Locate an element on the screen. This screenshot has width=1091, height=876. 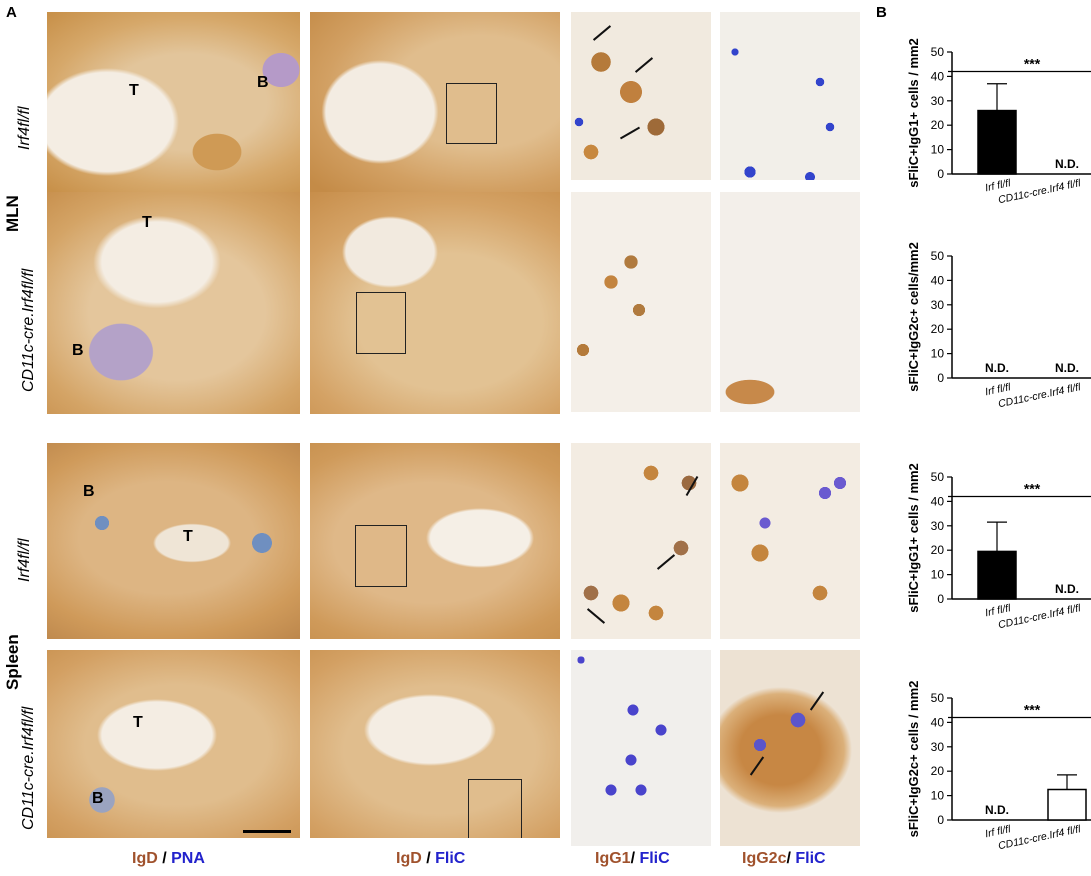
micrograph-r2-igg1-flic is located at coordinates (641, 302).